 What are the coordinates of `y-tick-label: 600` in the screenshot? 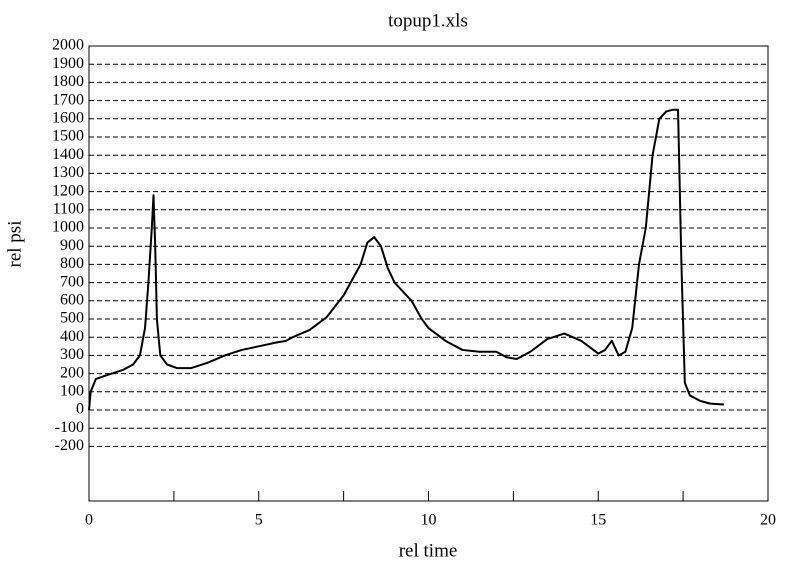 It's located at (72, 299).